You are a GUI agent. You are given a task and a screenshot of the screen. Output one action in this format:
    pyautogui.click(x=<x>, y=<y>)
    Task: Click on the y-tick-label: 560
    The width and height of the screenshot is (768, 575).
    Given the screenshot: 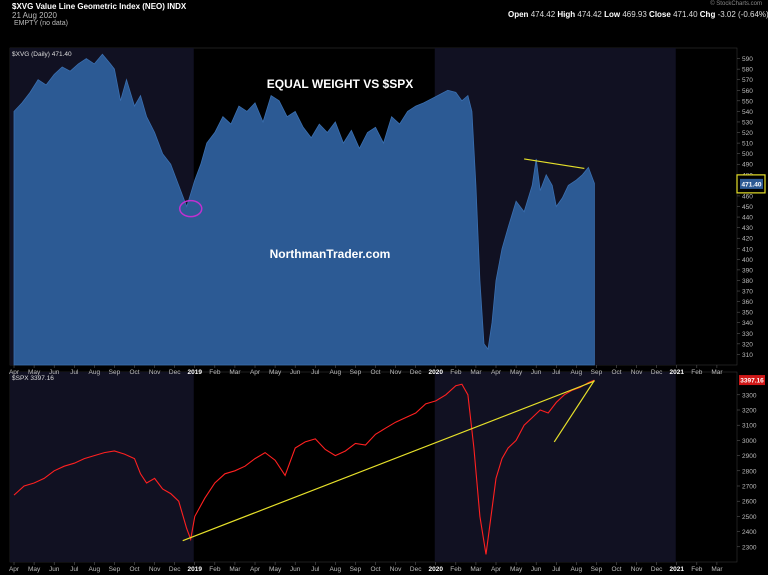 What is the action you would take?
    pyautogui.click(x=747, y=91)
    